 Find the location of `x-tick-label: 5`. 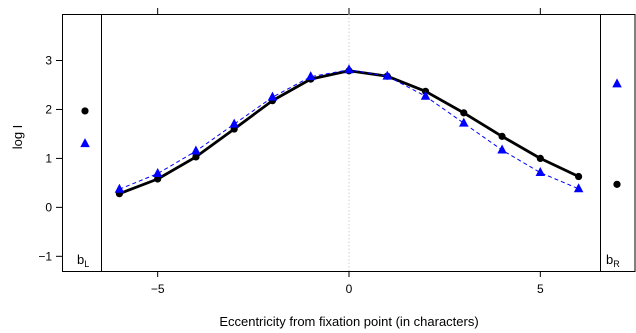

x-tick-label: 5 is located at coordinates (540, 289).